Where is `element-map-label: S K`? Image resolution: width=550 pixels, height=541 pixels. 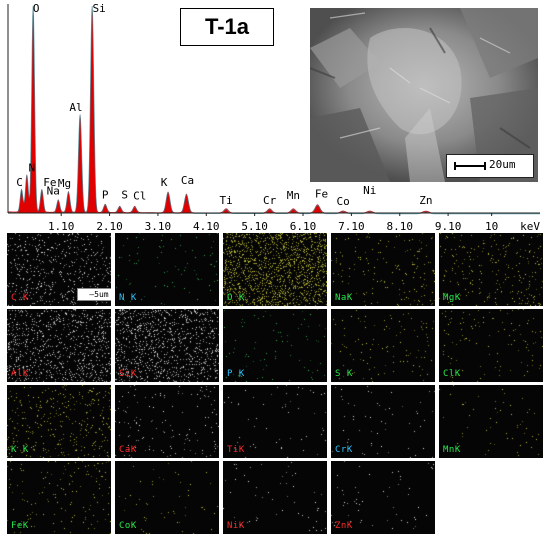
element-map-label: S K is located at coordinates (344, 374).